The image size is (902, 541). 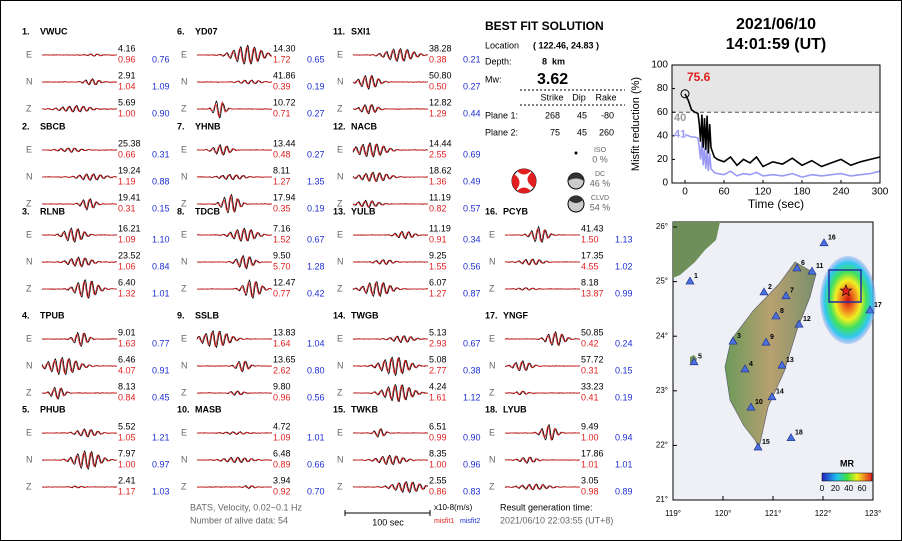 I want to click on misfit2: 0.77, so click(x=161, y=343).